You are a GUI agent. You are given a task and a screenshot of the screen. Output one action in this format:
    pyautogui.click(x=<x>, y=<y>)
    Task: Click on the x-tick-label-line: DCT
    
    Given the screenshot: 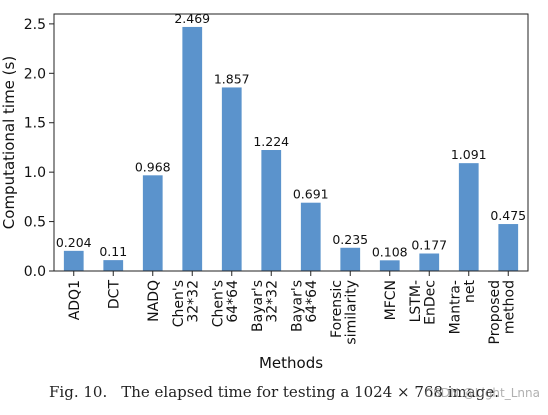 What is the action you would take?
    pyautogui.click(x=114, y=295)
    